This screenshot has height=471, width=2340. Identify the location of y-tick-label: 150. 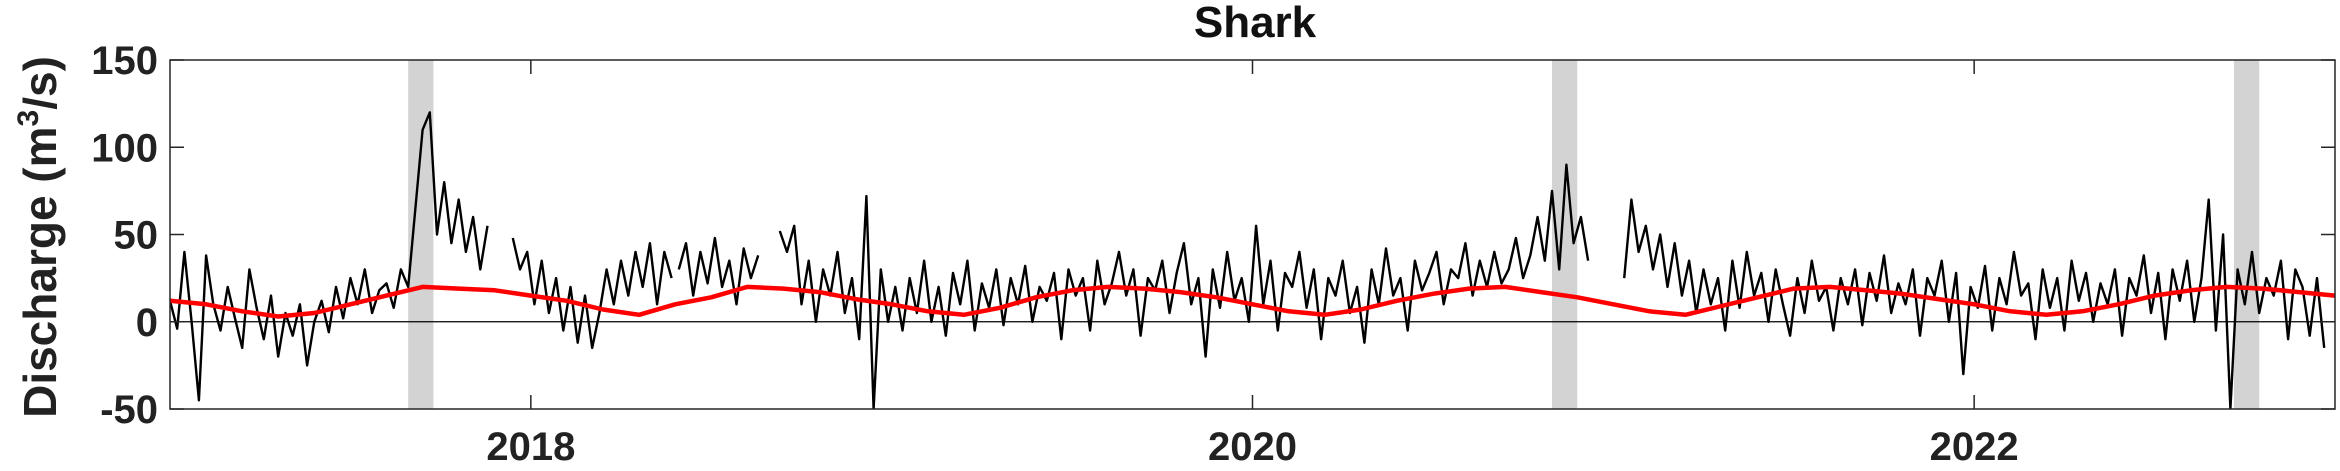
(124, 61).